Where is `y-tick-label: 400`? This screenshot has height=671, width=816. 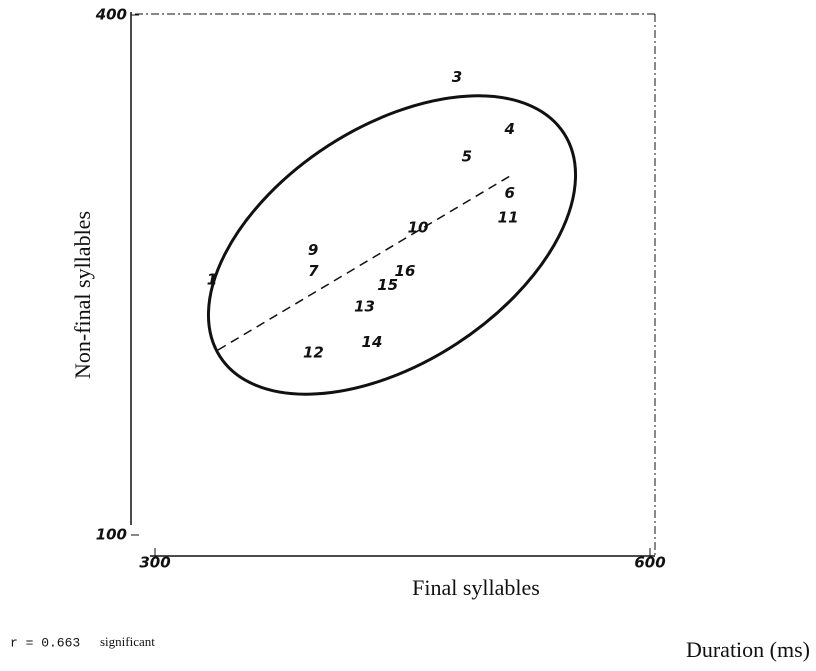 y-tick-label: 400 is located at coordinates (111, 15).